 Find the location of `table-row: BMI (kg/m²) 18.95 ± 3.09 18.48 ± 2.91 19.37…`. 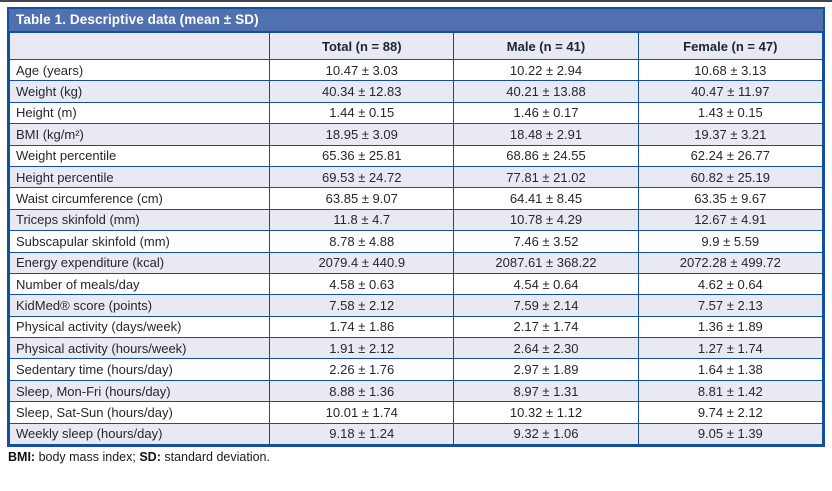

table-row: BMI (kg/m²) 18.95 ± 3.09 18.48 ± 2.91 19.37… is located at coordinates (416, 134).